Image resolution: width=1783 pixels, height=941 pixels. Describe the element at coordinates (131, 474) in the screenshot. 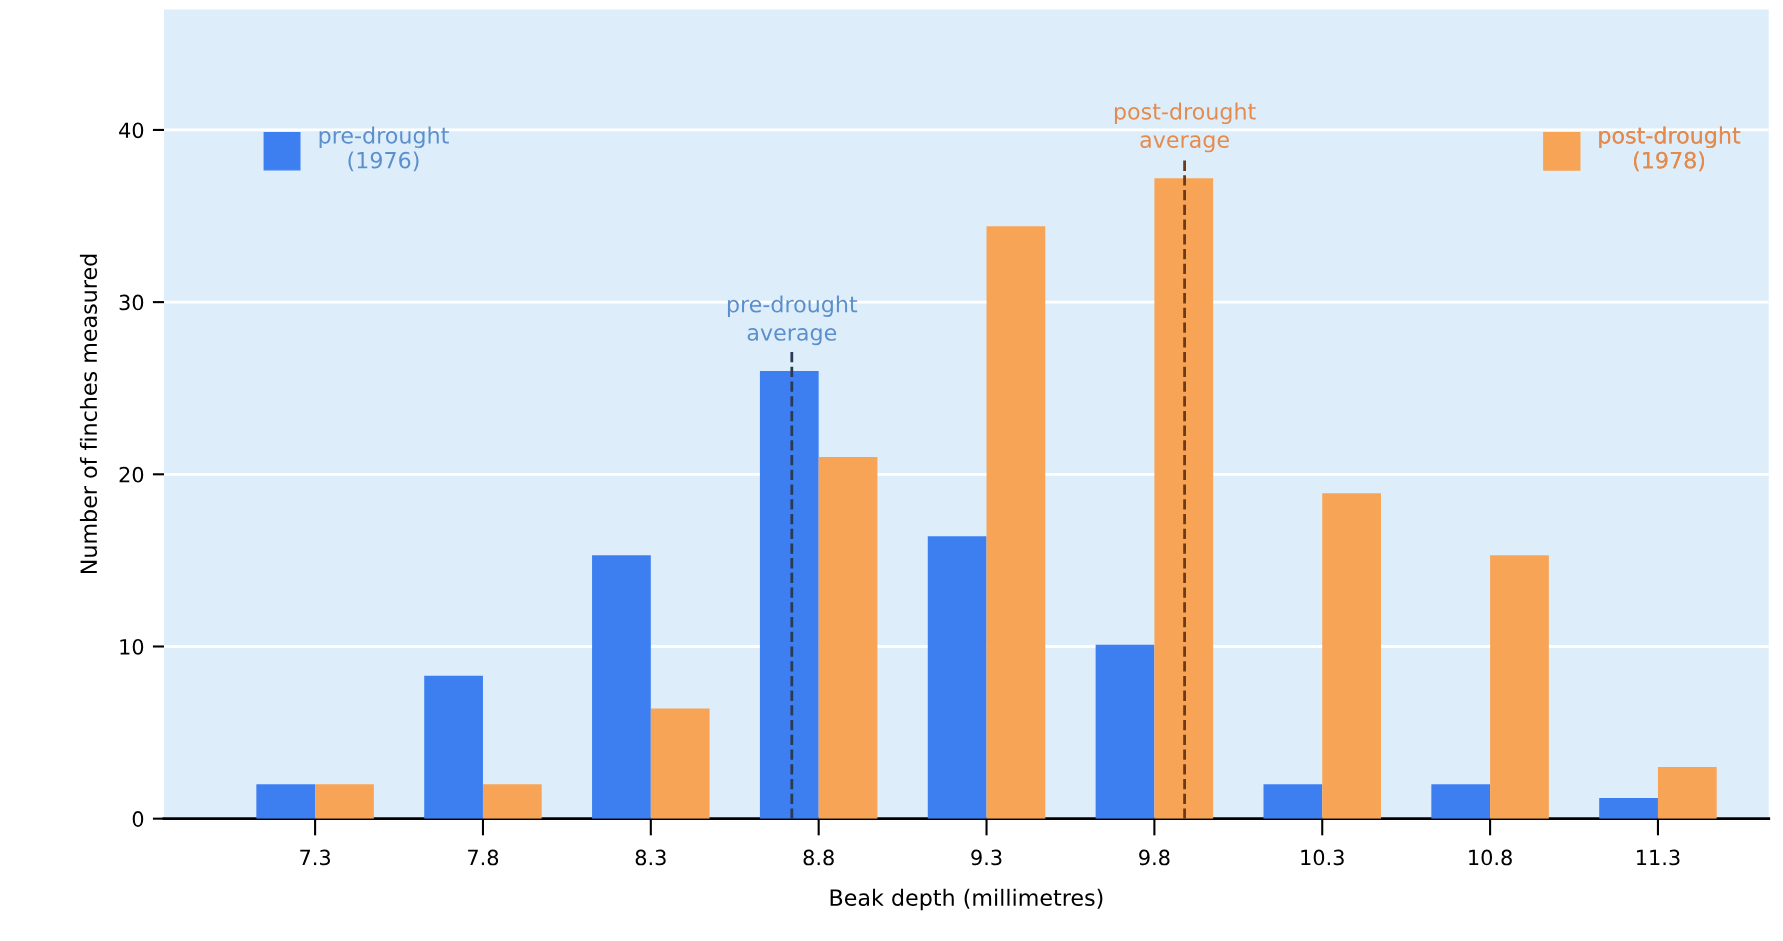

I see `y-tick-label: 20` at that location.